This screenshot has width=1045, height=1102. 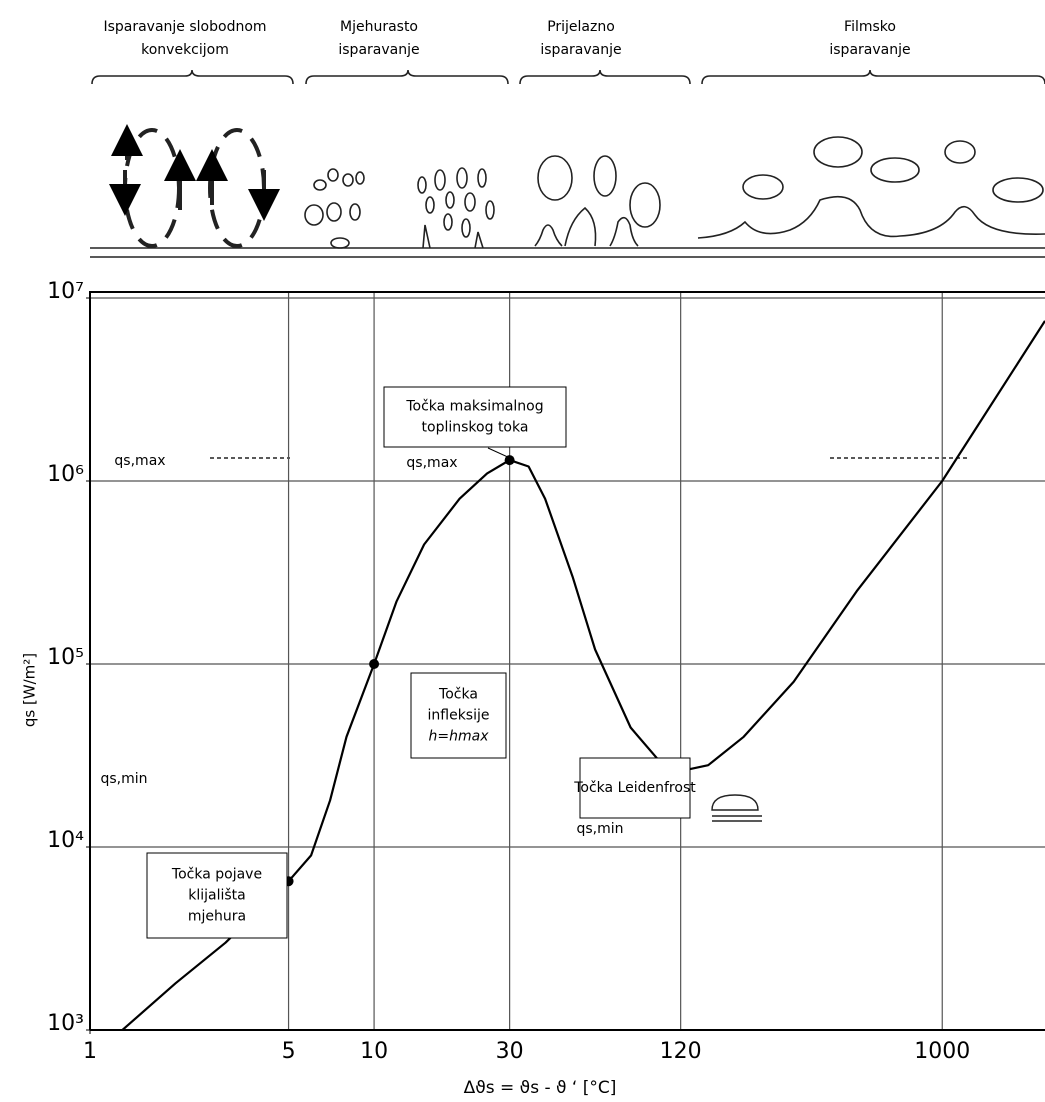 What do you see at coordinates (65, 840) in the screenshot?
I see `y-tick-label: 10⁴` at bounding box center [65, 840].